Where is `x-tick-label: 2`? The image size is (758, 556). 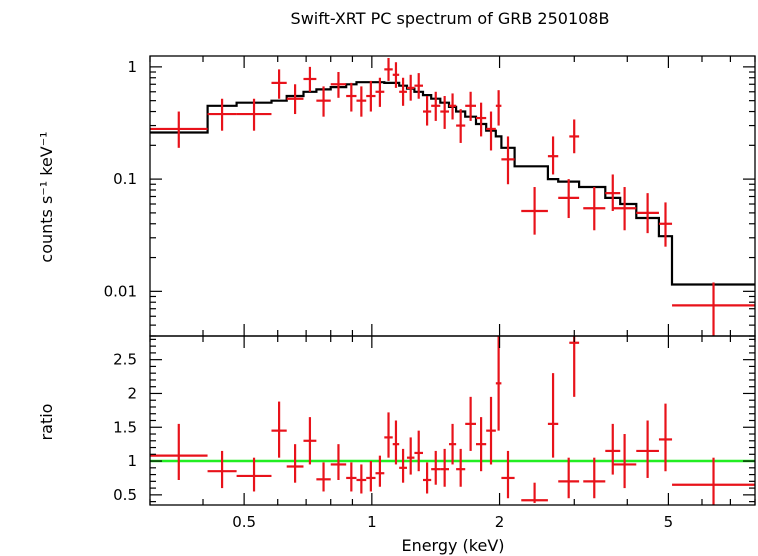
x-tick-label: 2 is located at coordinates (500, 522).